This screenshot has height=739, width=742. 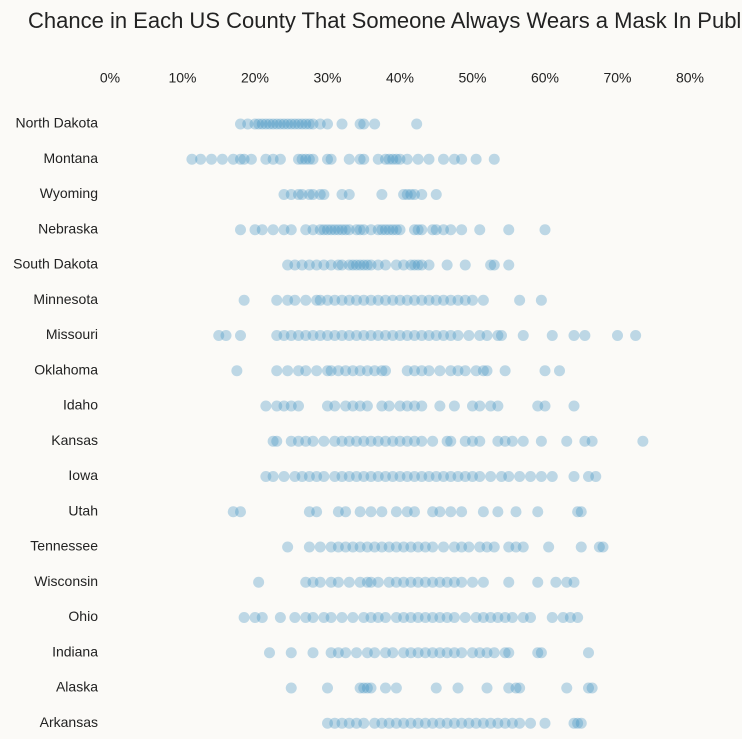 What do you see at coordinates (74, 440) in the screenshot?
I see `y-tick-label: Kansas` at bounding box center [74, 440].